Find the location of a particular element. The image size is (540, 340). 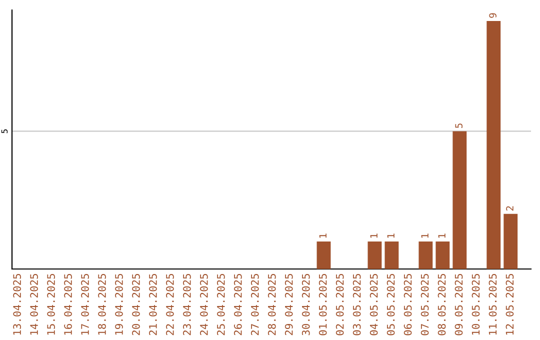

x-tick-label: 04.05.2025 is located at coordinates (374, 305).